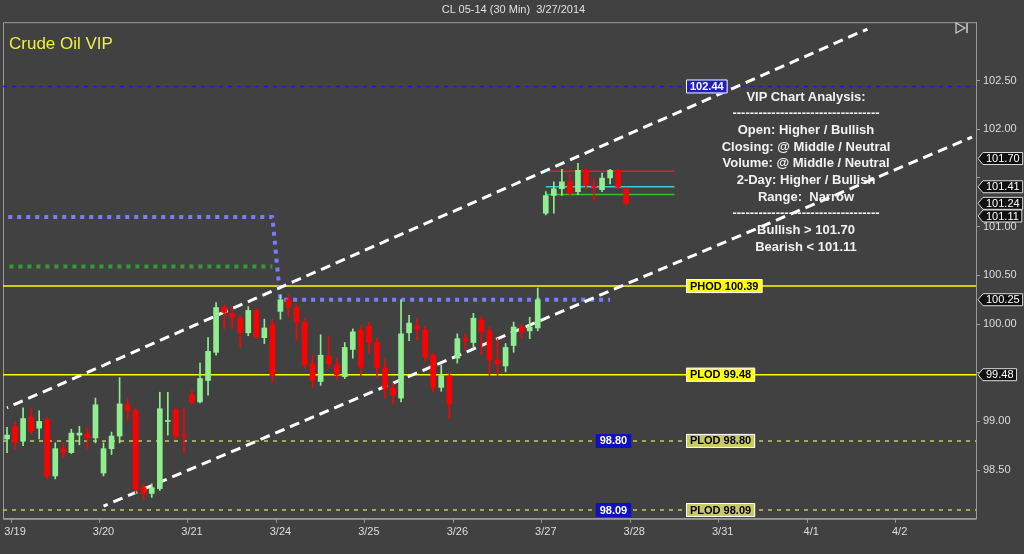 This screenshot has height=554, width=1024. What do you see at coordinates (1000, 374) in the screenshot?
I see `text: 99.48` at bounding box center [1000, 374].